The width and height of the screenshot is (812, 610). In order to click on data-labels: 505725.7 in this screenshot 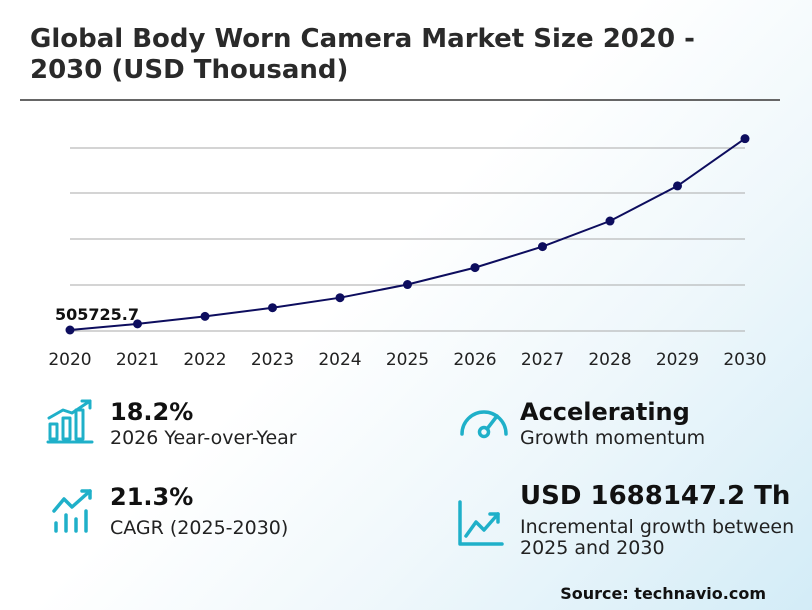, I will do `click(97, 314)`.